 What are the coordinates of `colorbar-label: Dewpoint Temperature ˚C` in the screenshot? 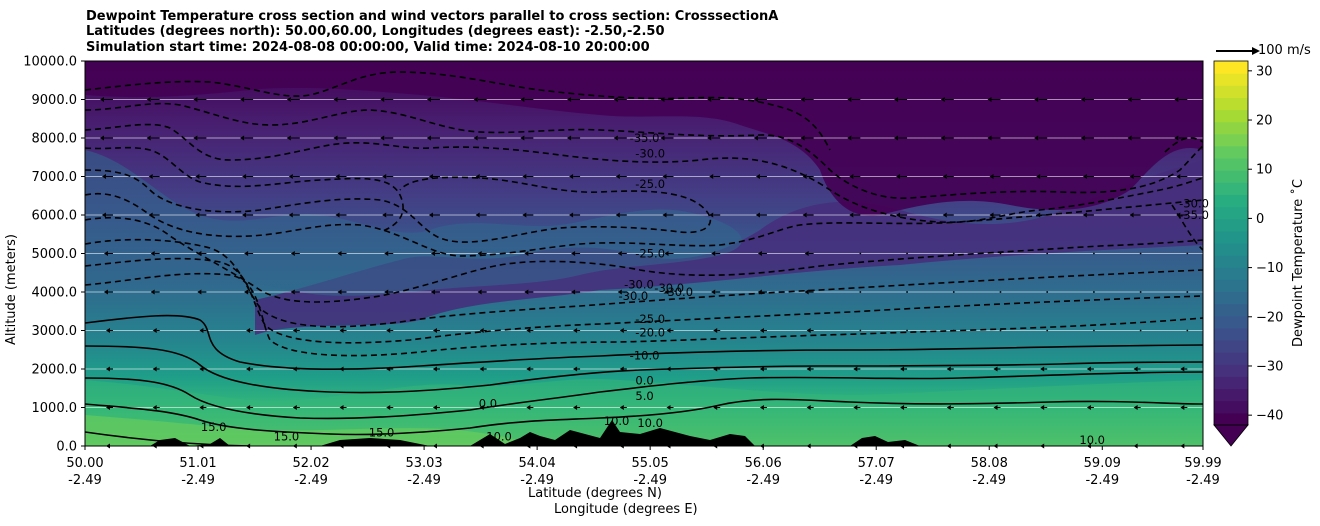 It's located at (1298, 263).